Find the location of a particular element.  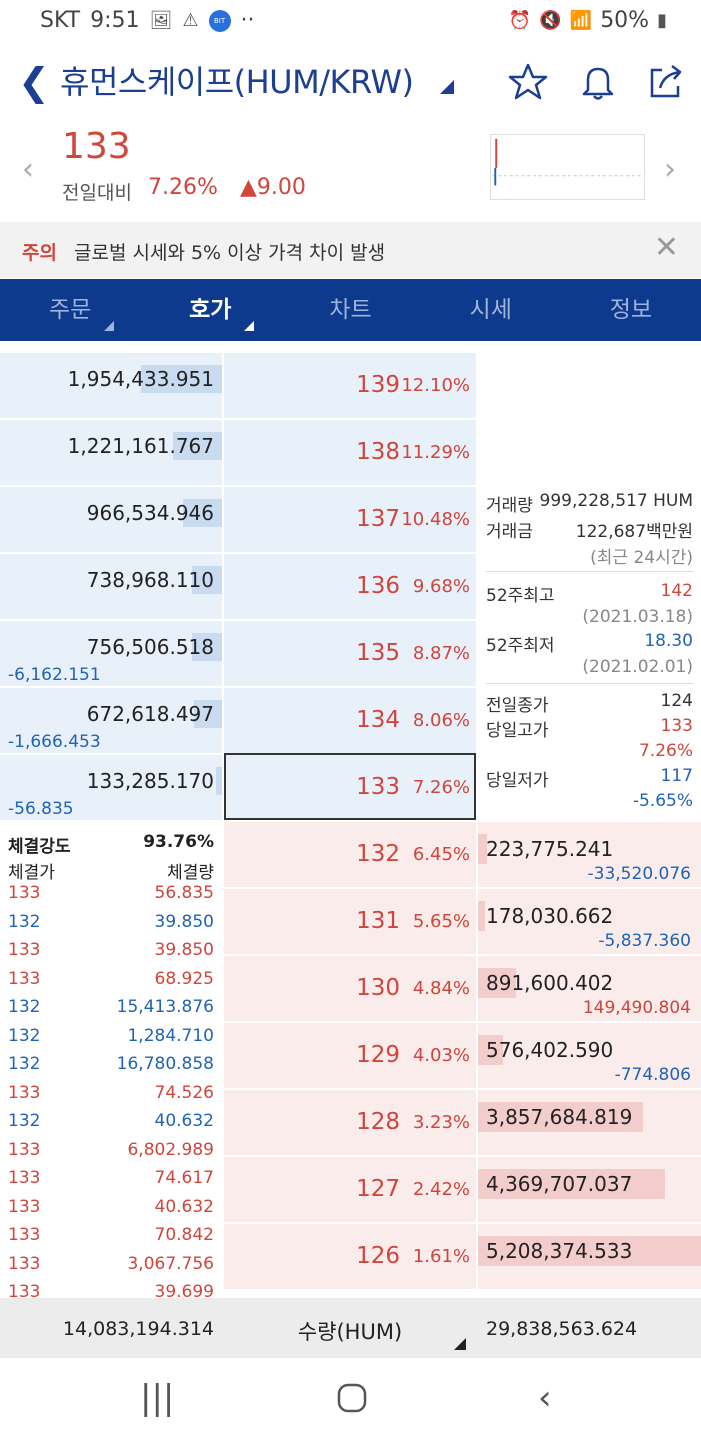

ask-price-cell: 138 11.29% is located at coordinates (350, 452).